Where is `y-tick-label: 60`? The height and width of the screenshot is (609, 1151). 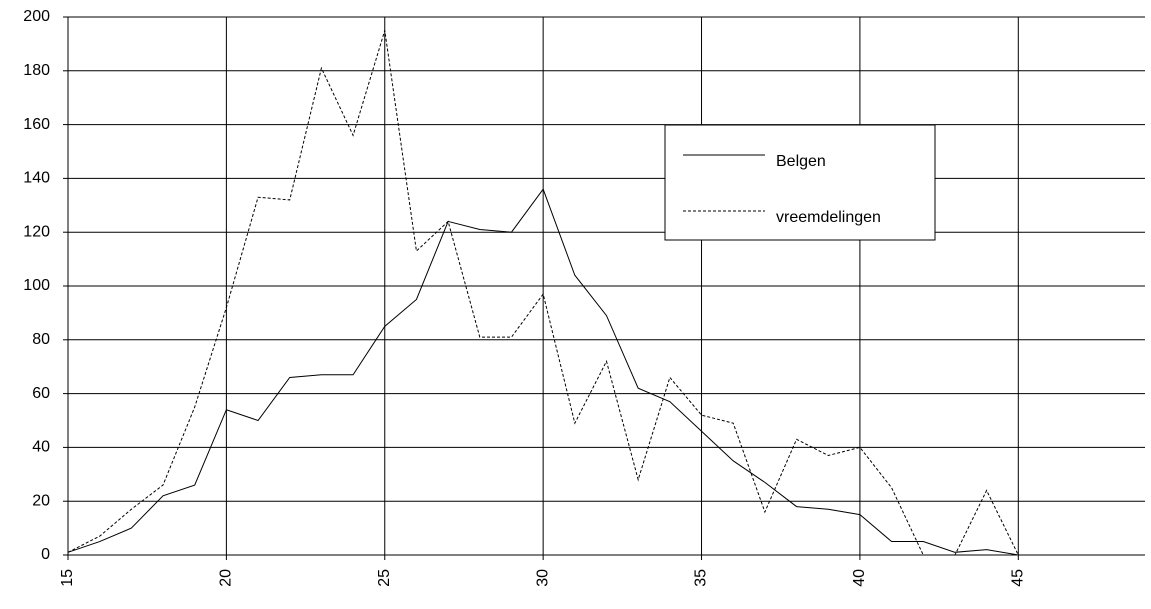
y-tick-label: 60 is located at coordinates (41, 393).